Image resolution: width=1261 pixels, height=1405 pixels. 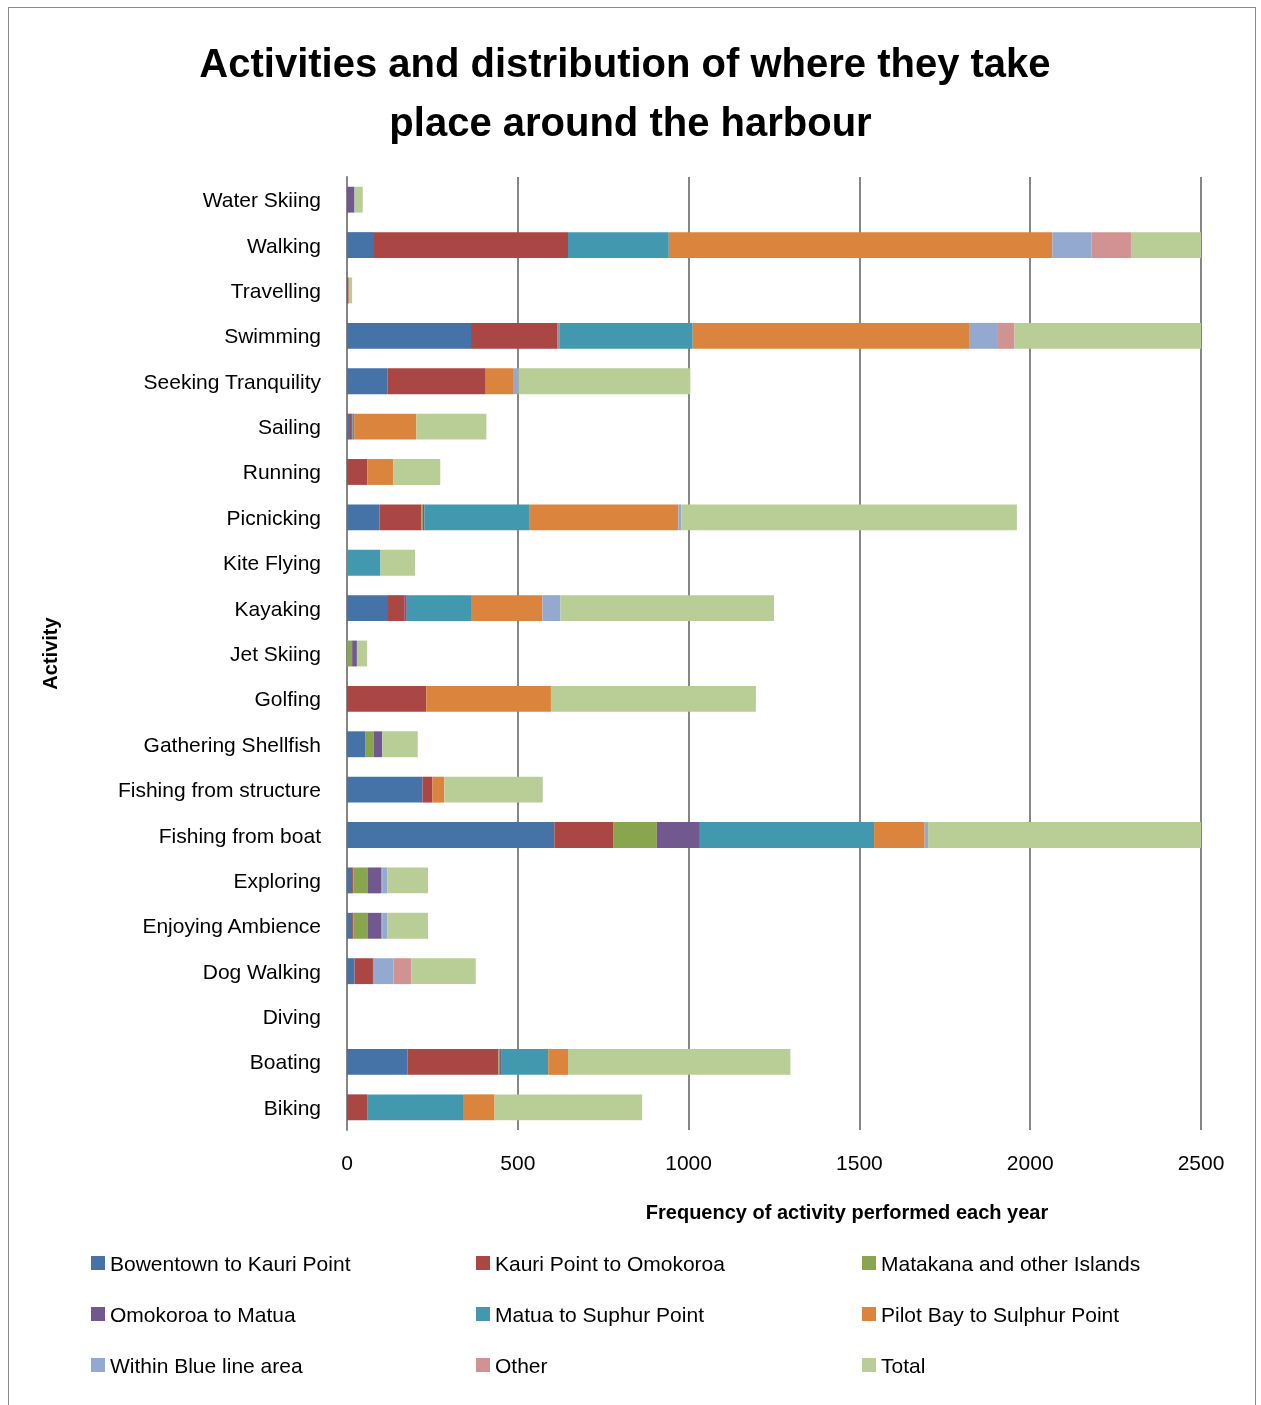 What do you see at coordinates (277, 880) in the screenshot?
I see `y-tick-label: Exploring` at bounding box center [277, 880].